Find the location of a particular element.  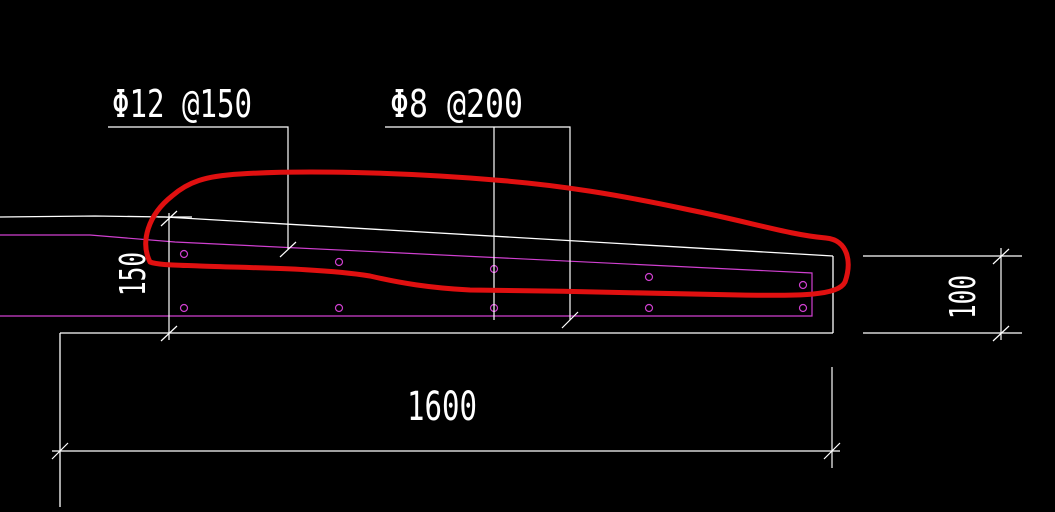

bottom-rebar-line is located at coordinates (406, 306).